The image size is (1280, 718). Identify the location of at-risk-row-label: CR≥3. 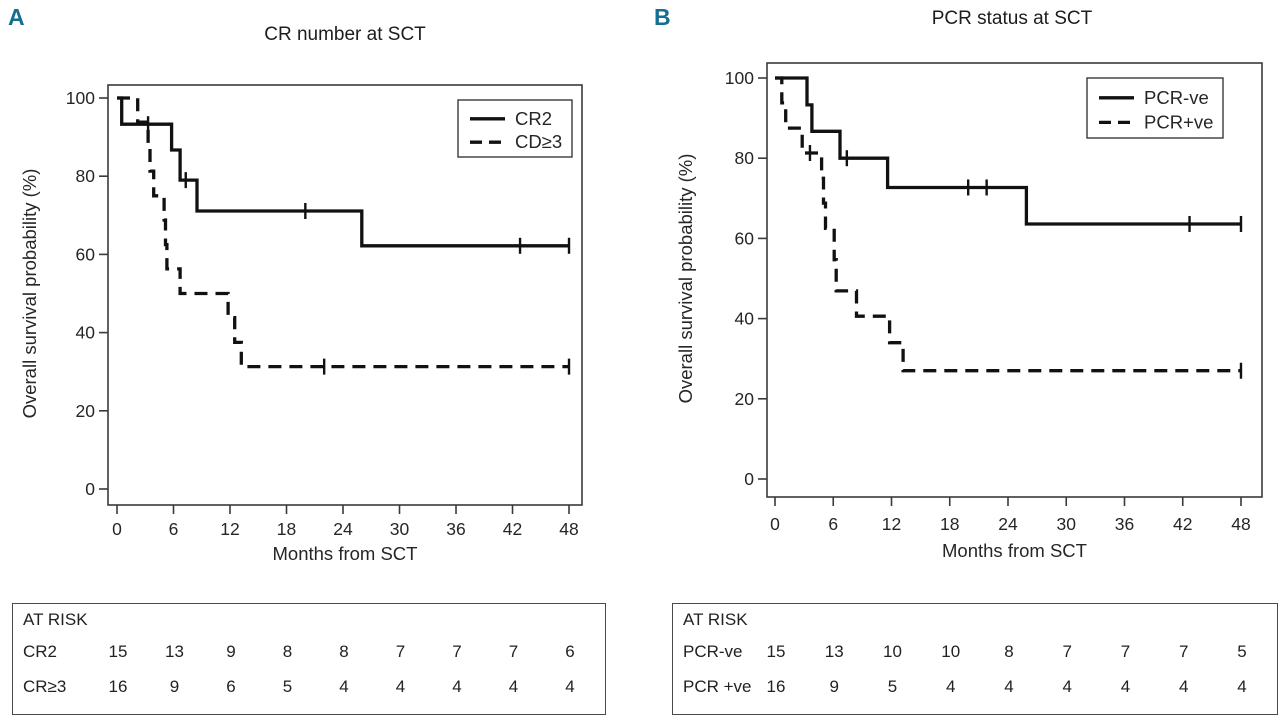
(45, 686).